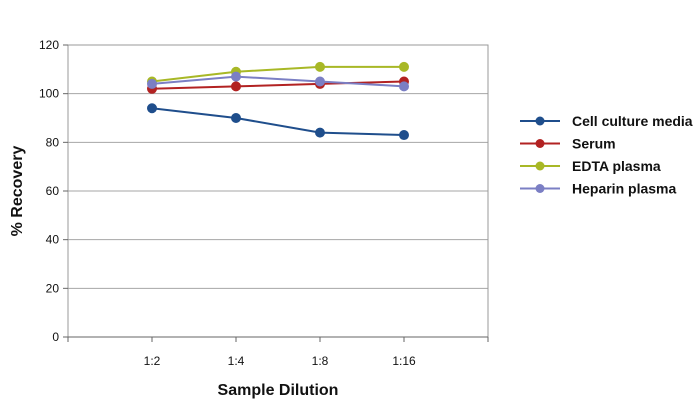  What do you see at coordinates (632, 121) in the screenshot?
I see `legend-label: Cell culture media` at bounding box center [632, 121].